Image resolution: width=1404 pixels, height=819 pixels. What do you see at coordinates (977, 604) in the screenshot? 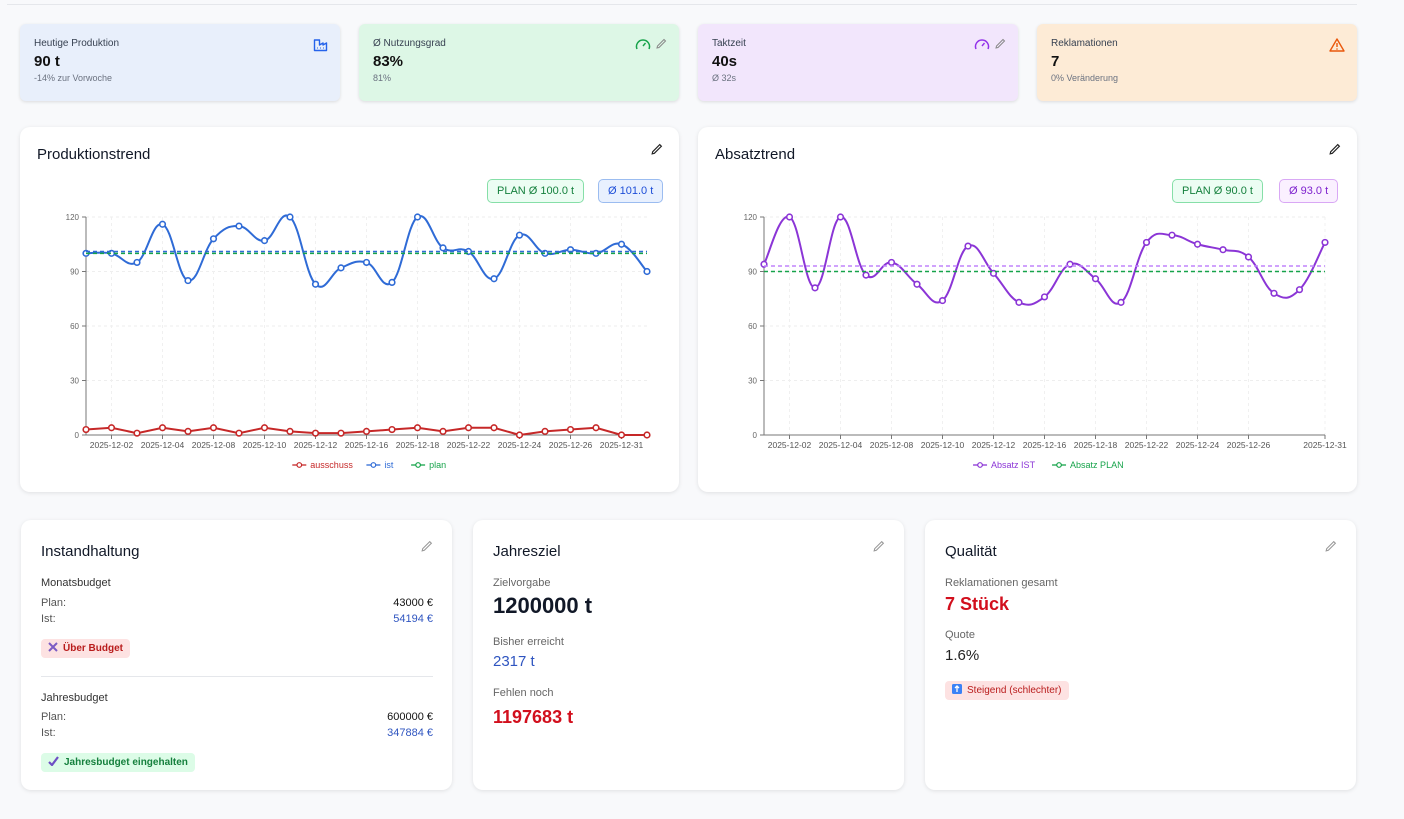
I see `complaints-total-value: 7 Stück` at bounding box center [977, 604].